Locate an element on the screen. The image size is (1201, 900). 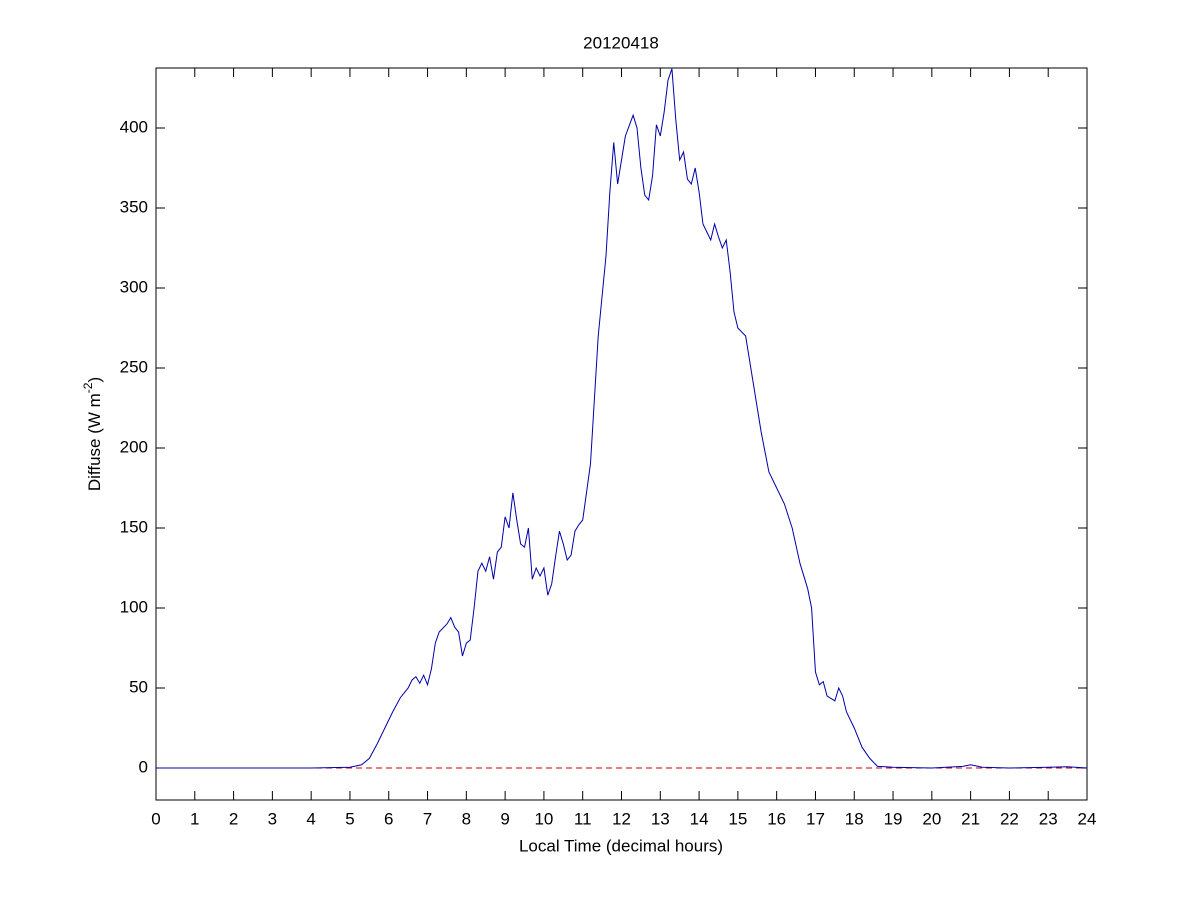
x-tick-label: 22 is located at coordinates (1009, 818).